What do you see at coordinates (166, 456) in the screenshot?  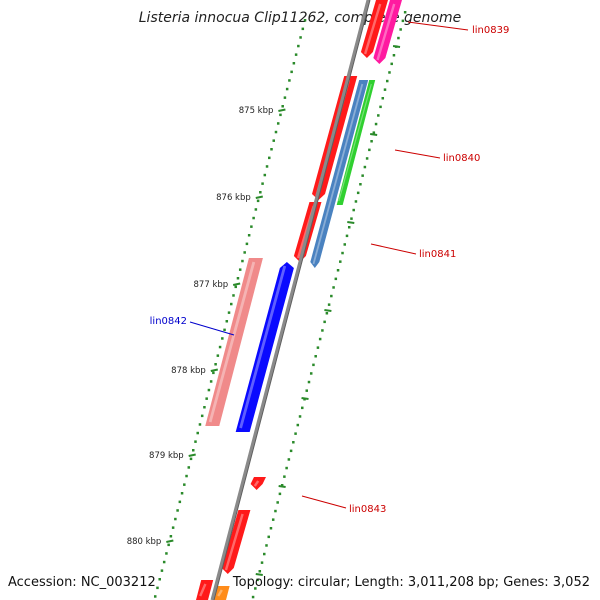 I see `tick-label: 879 kbp` at bounding box center [166, 456].